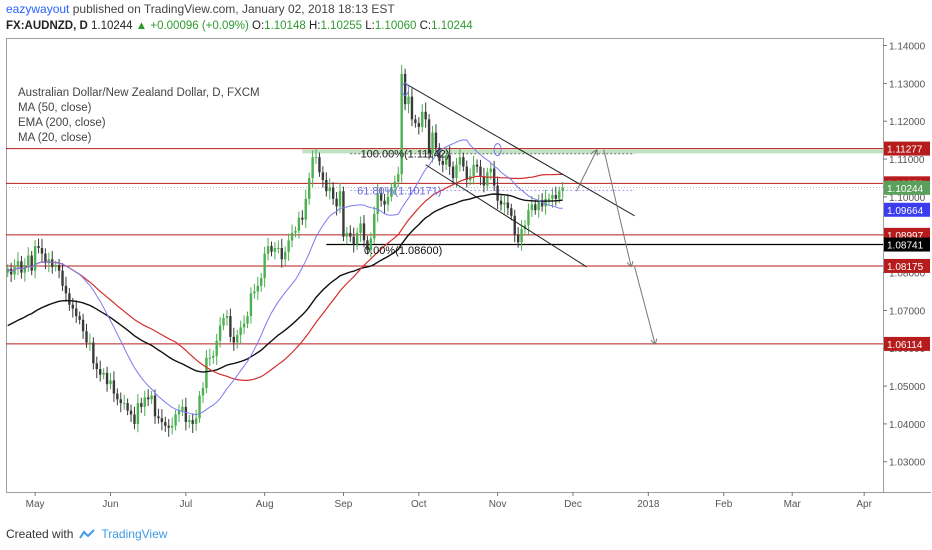 This screenshot has width=932, height=550. What do you see at coordinates (62, 123) in the screenshot?
I see `legend-ema200: EMA (200, close)` at bounding box center [62, 123].